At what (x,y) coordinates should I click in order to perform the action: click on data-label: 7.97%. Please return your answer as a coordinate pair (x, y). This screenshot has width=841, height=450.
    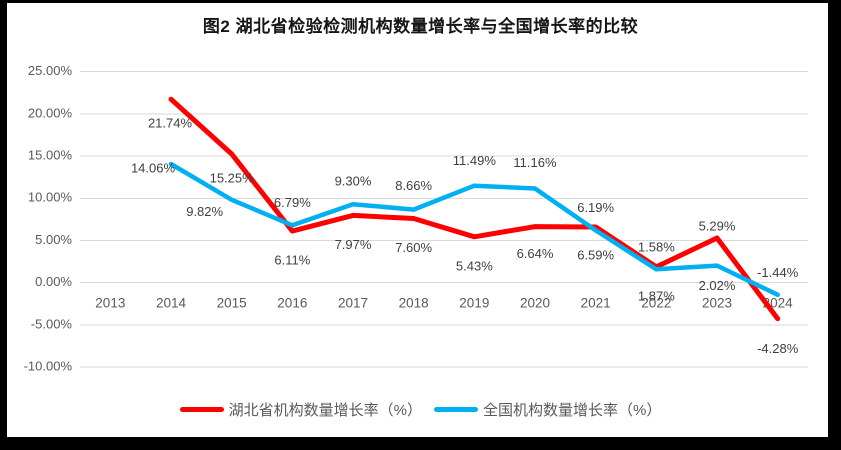
    Looking at the image, I should click on (353, 244).